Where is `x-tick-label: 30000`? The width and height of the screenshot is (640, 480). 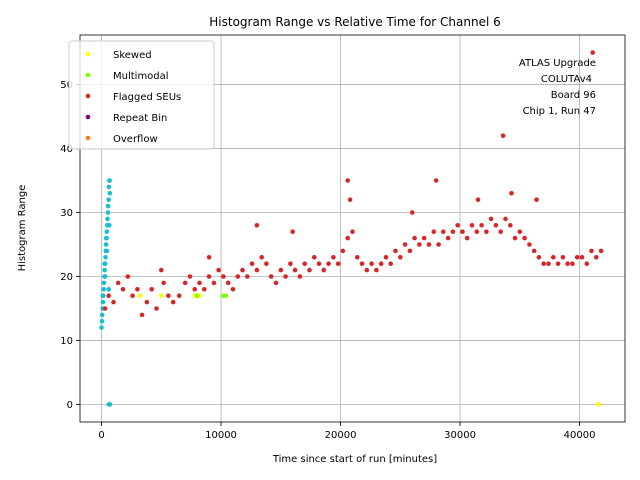
x-tick-label: 30000 is located at coordinates (460, 435).